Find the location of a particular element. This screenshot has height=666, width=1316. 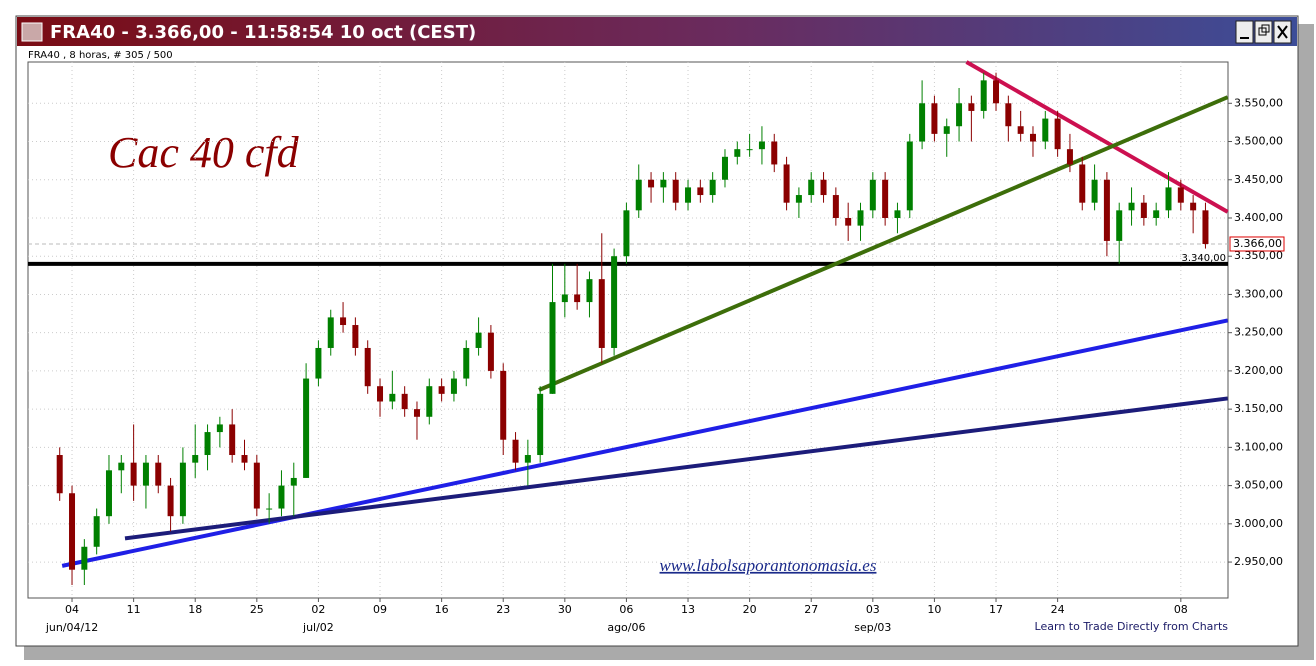

x-tick-label: 13 is located at coordinates (688, 609).